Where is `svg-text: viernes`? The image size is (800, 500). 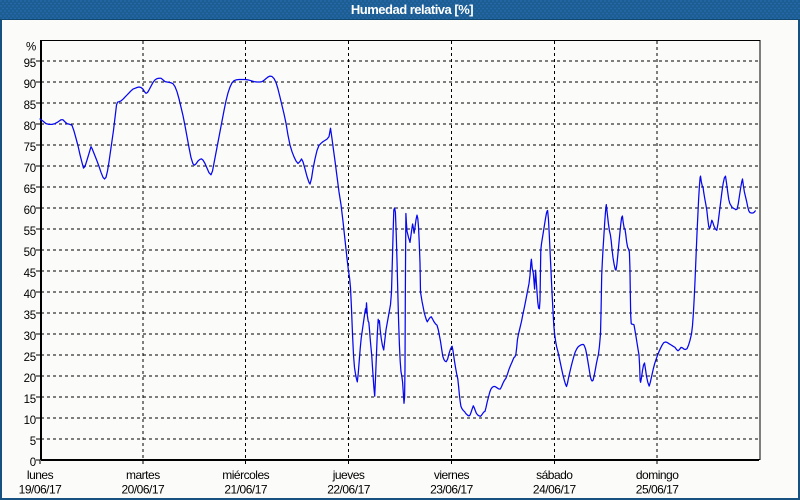
svg-text: viernes is located at coordinates (452, 475).